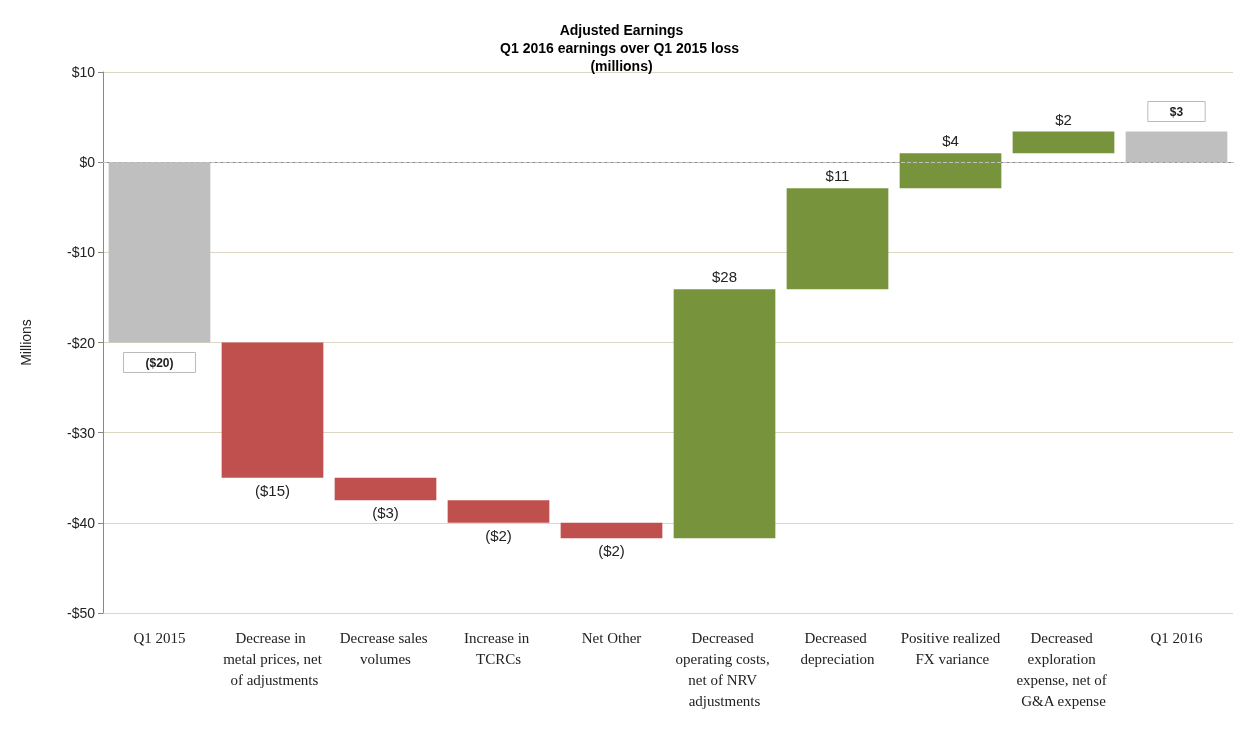 The width and height of the screenshot is (1243, 734). I want to click on y-tick-label: $10, so click(83, 72).